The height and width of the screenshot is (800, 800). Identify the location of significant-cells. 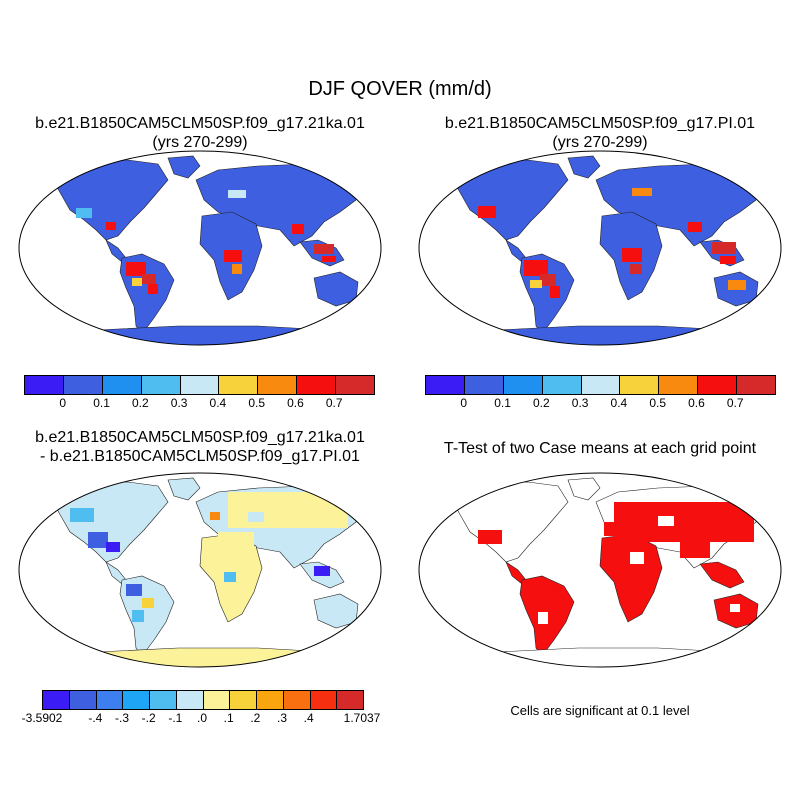
(606, 555).